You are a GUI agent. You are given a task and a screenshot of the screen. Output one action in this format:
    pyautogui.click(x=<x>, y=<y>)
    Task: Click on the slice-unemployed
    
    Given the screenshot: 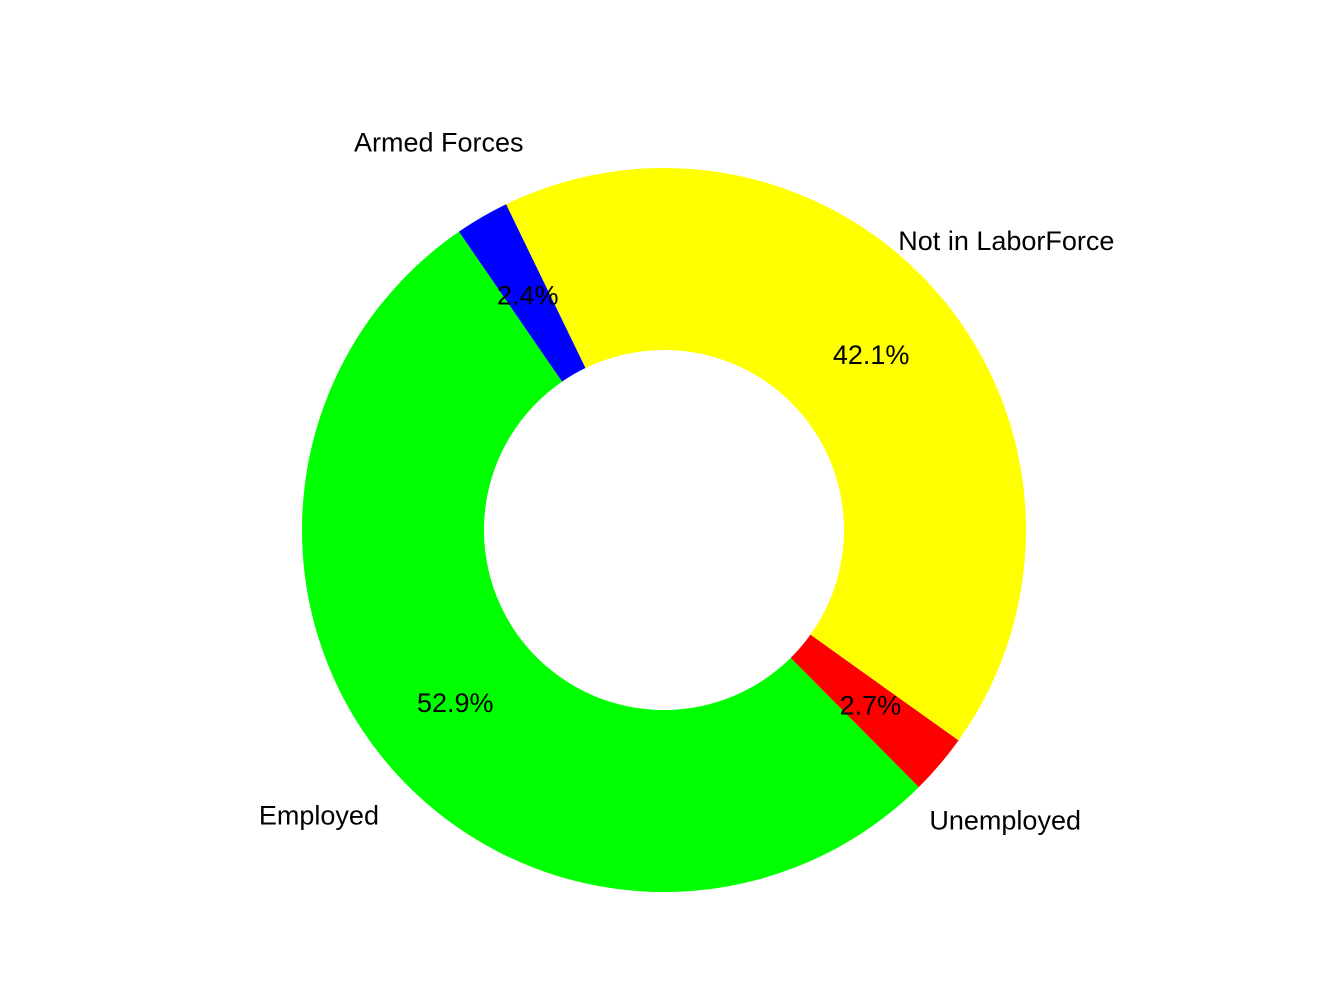 What is the action you would take?
    pyautogui.click(x=874, y=711)
    